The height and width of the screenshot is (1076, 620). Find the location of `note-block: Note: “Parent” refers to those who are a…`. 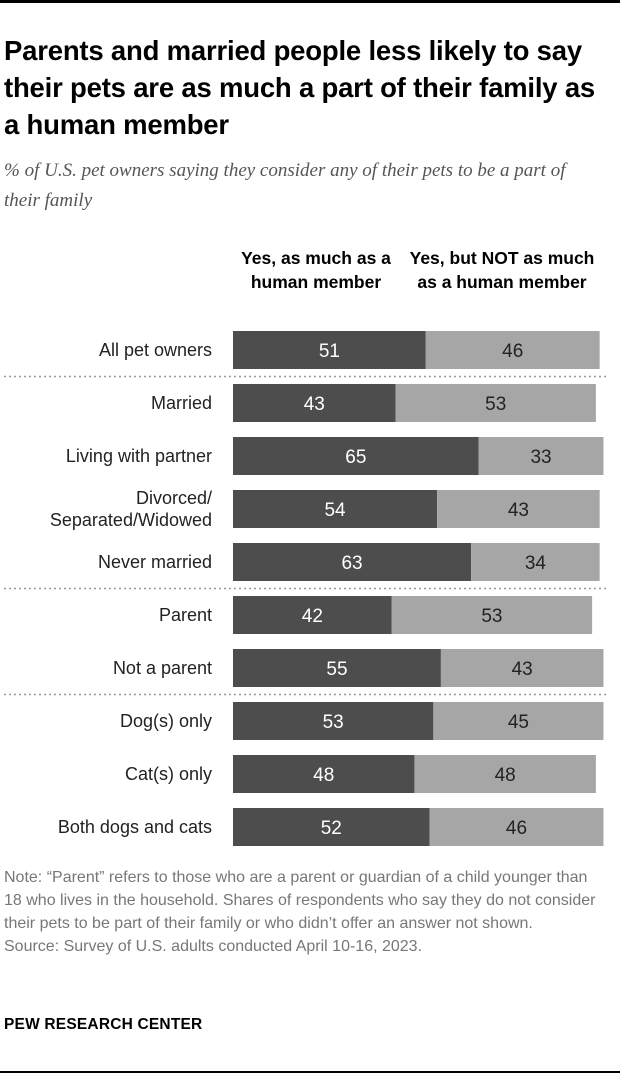

note-block: Note: “Parent” refers to those who are a… is located at coordinates (304, 912).